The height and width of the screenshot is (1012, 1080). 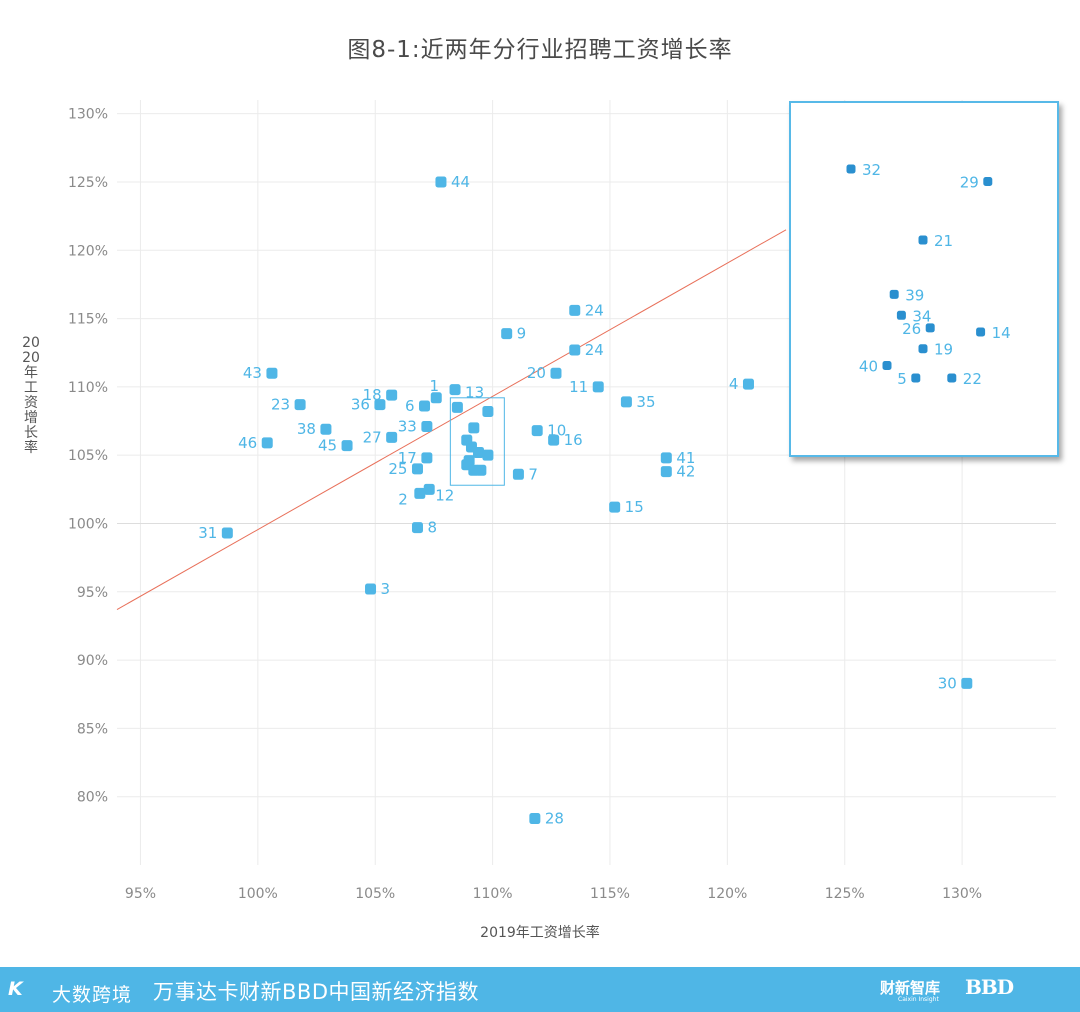 What do you see at coordinates (140, 894) in the screenshot?
I see `x-tick-label: 95%` at bounding box center [140, 894].